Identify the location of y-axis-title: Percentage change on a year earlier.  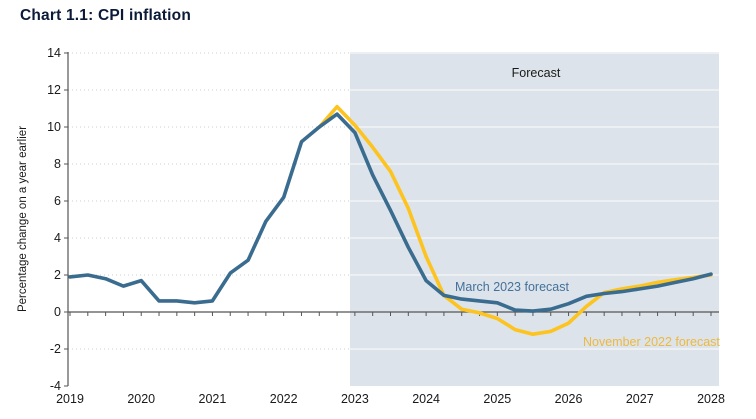
(23, 219).